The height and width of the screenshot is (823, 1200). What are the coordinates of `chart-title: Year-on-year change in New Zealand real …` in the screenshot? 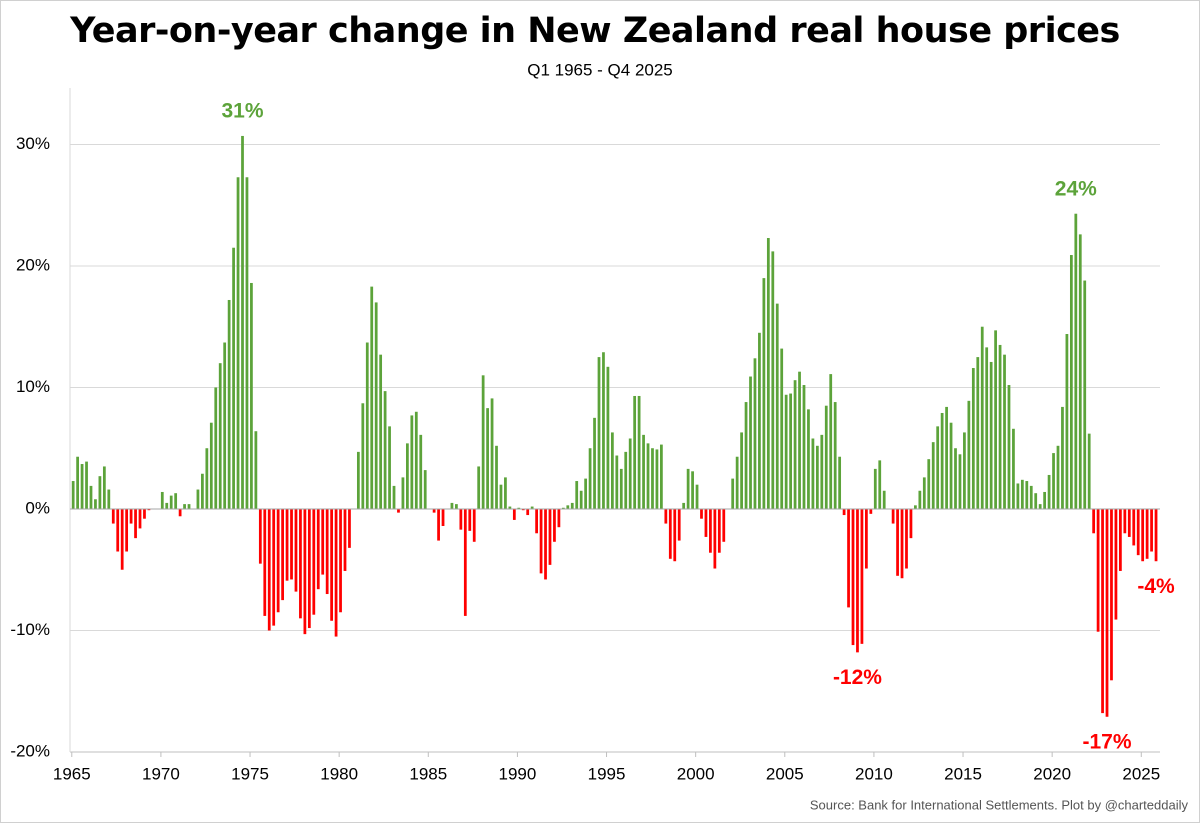 It's located at (594, 31).